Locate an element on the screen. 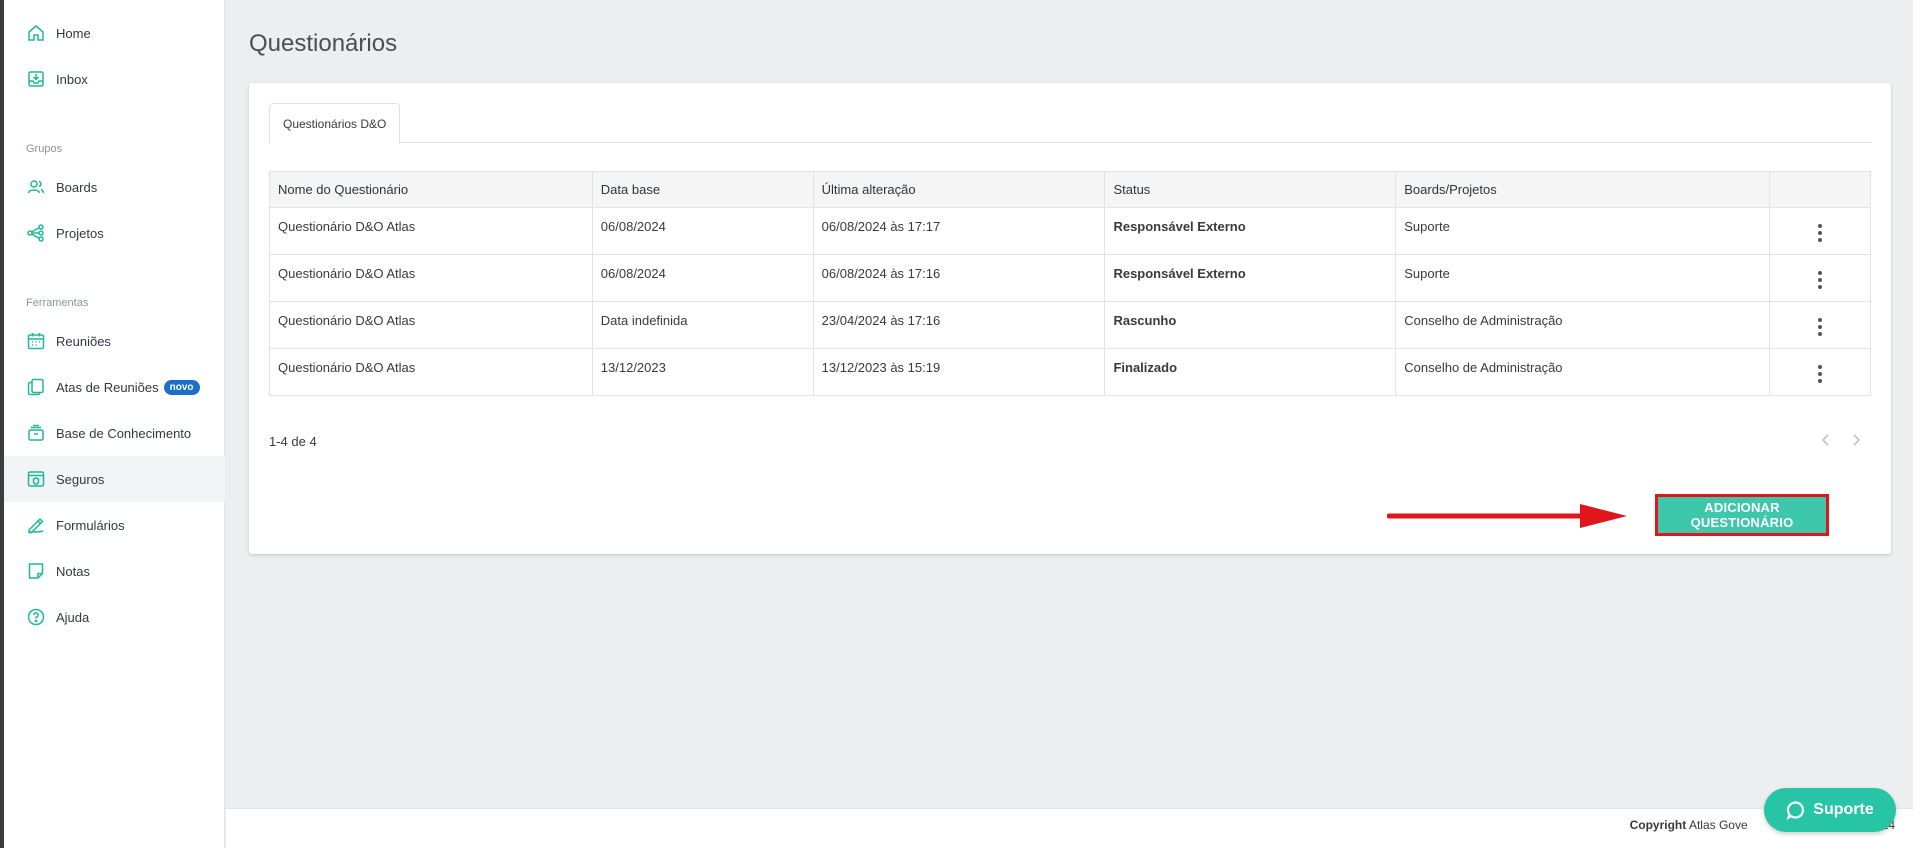  section-title-ferramentas: Ferramentas is located at coordinates (57, 303).